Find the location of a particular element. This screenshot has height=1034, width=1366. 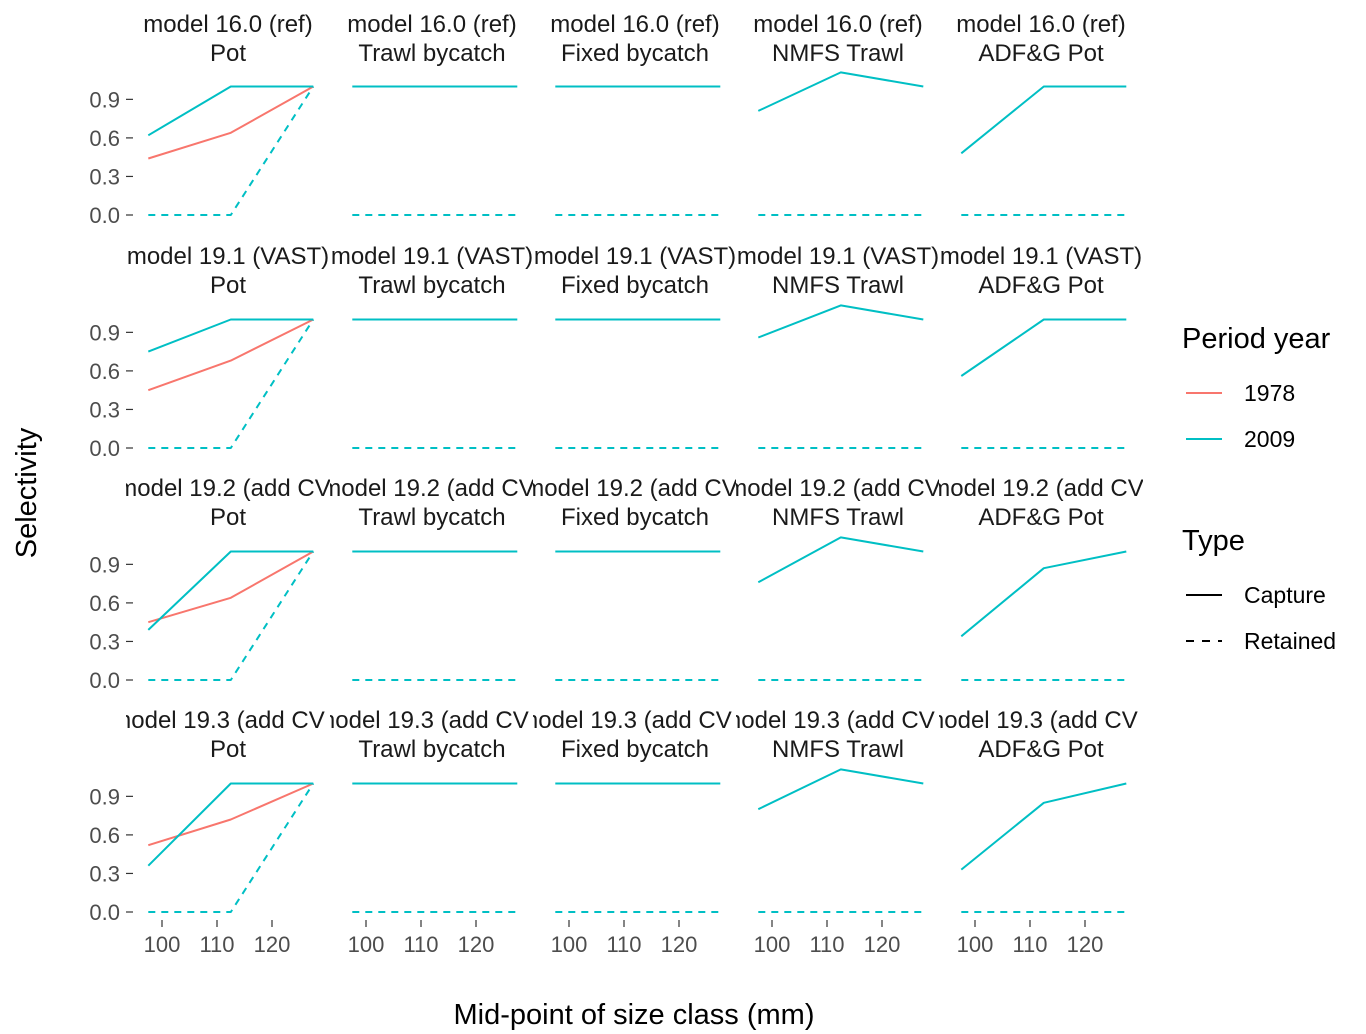

legend-type-title: Type is located at coordinates (1213, 541).